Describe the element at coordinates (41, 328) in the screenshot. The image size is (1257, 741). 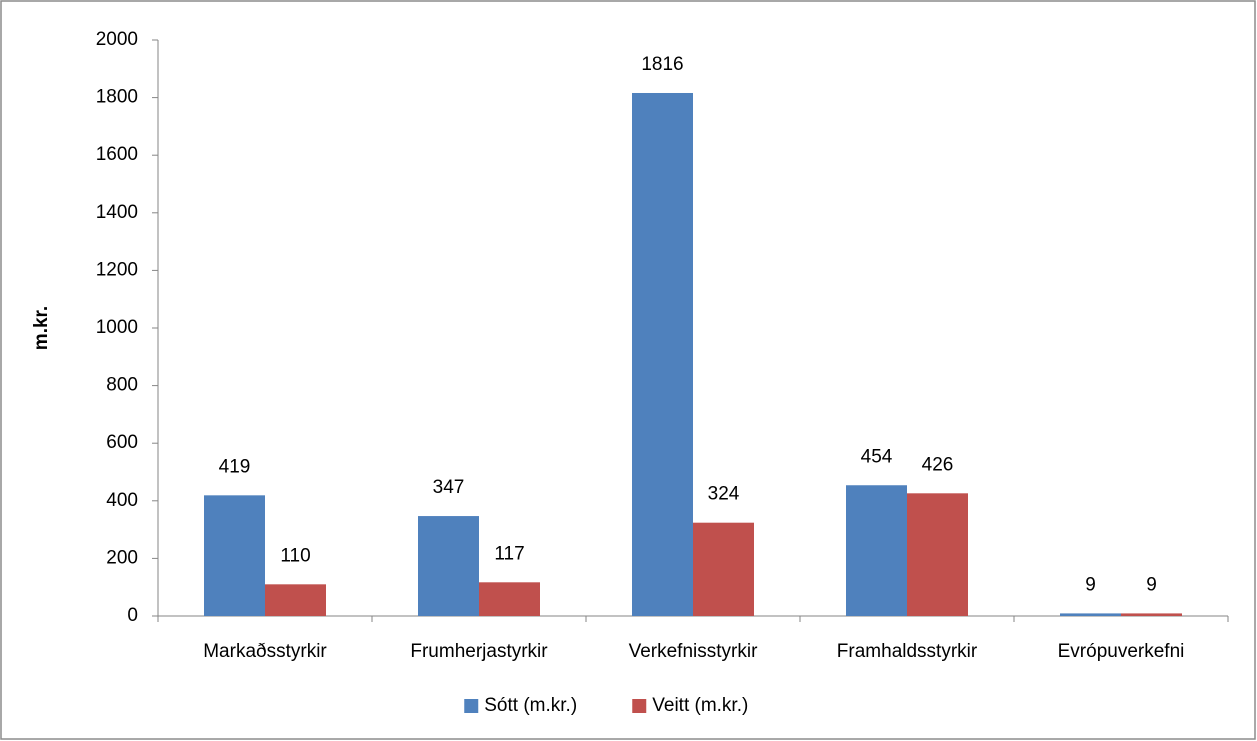
I see `y-axis-label: m.kr.` at that location.